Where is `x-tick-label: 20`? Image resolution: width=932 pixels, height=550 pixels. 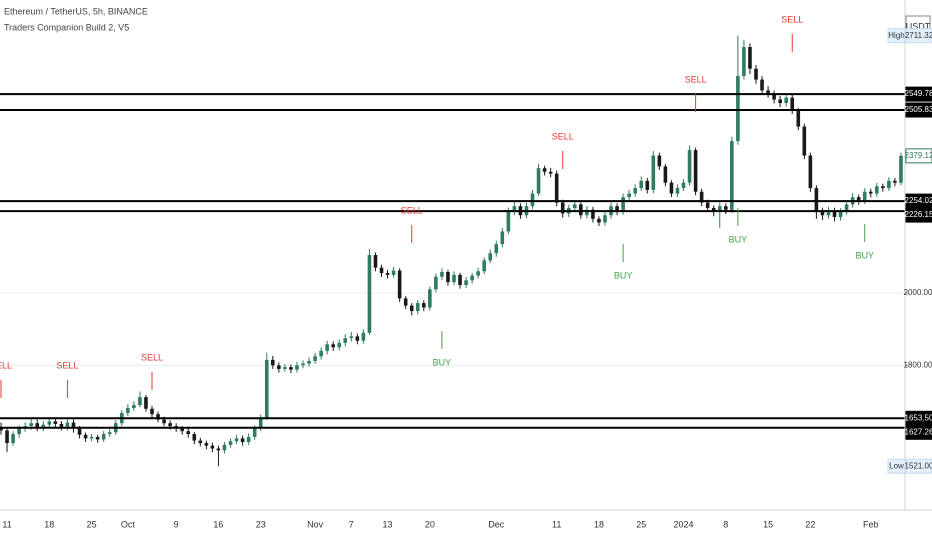 x-tick-label: 20 is located at coordinates (430, 524).